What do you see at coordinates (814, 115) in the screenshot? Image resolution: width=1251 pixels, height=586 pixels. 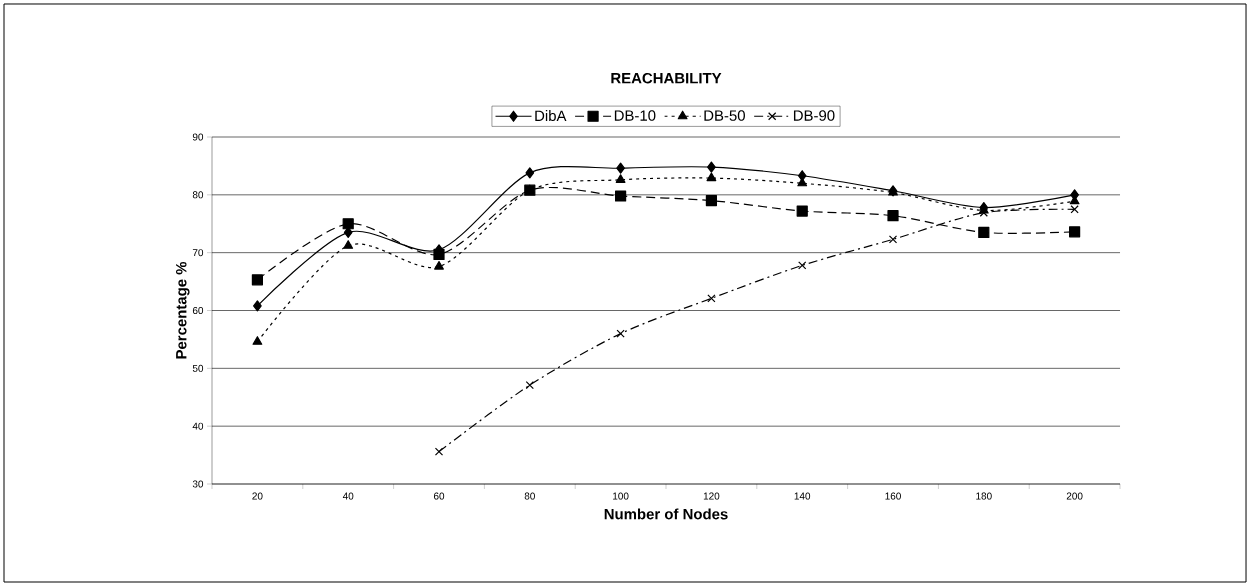 I see `legend-label: DB-90` at bounding box center [814, 115].